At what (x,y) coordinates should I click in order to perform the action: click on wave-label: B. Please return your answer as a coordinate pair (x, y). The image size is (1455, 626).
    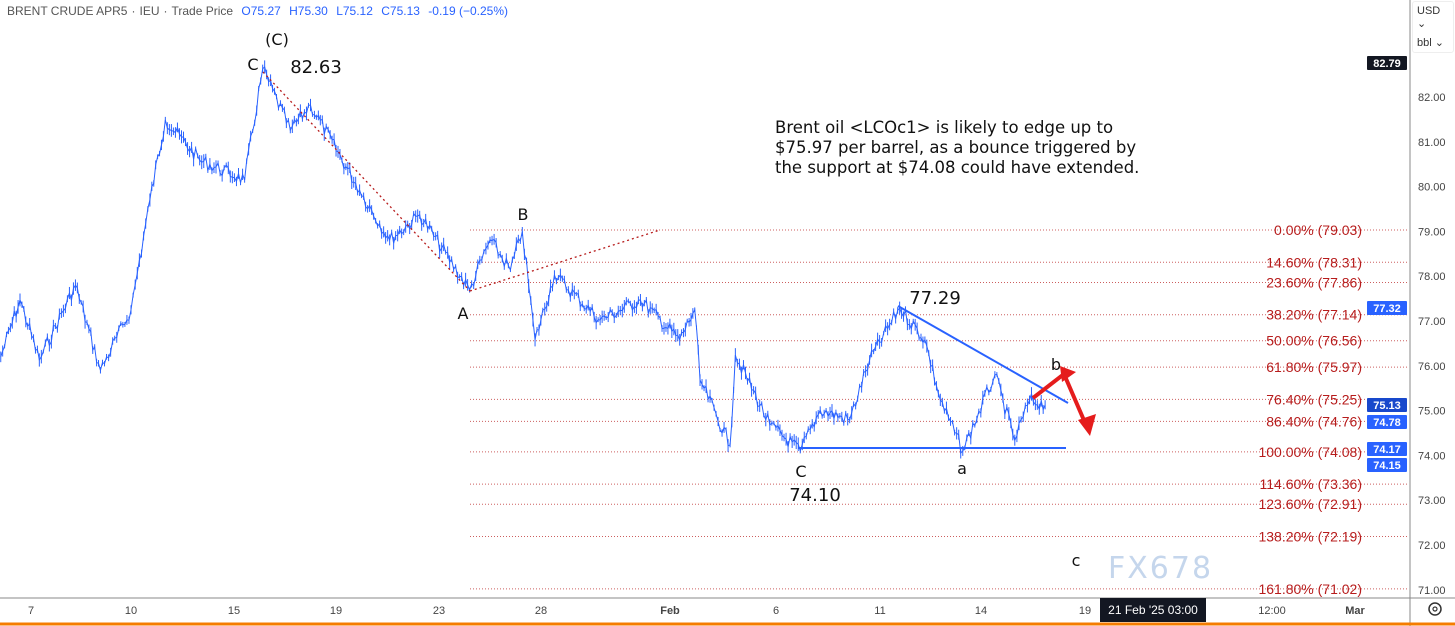
    Looking at the image, I should click on (523, 214).